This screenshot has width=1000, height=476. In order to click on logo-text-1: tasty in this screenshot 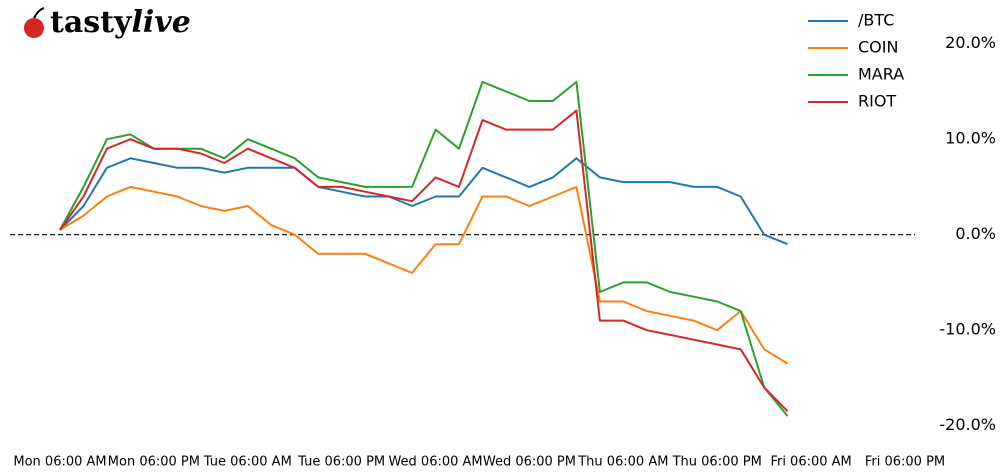, I will do `click(91, 22)`.